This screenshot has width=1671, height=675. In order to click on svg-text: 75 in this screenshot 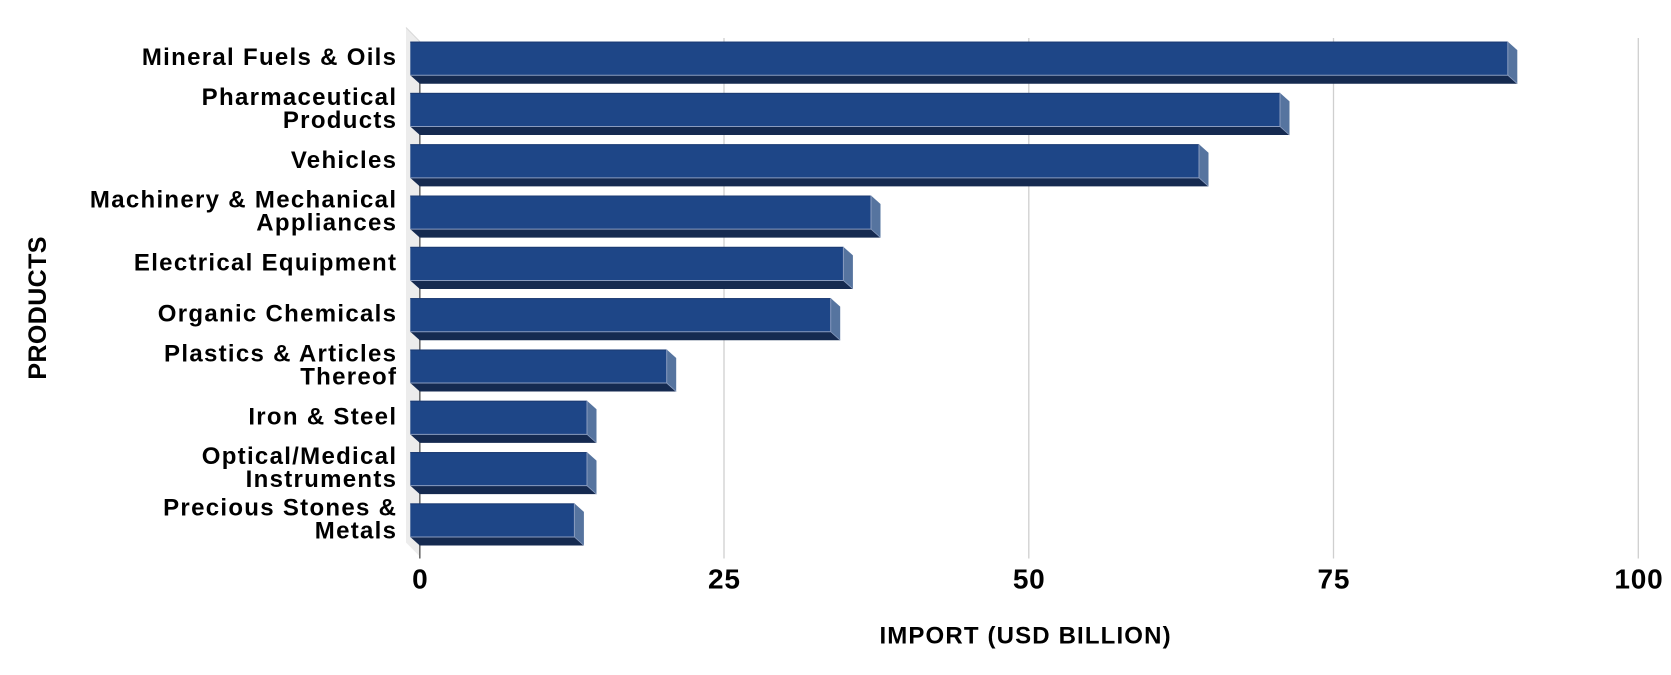, I will do `click(1334, 579)`.